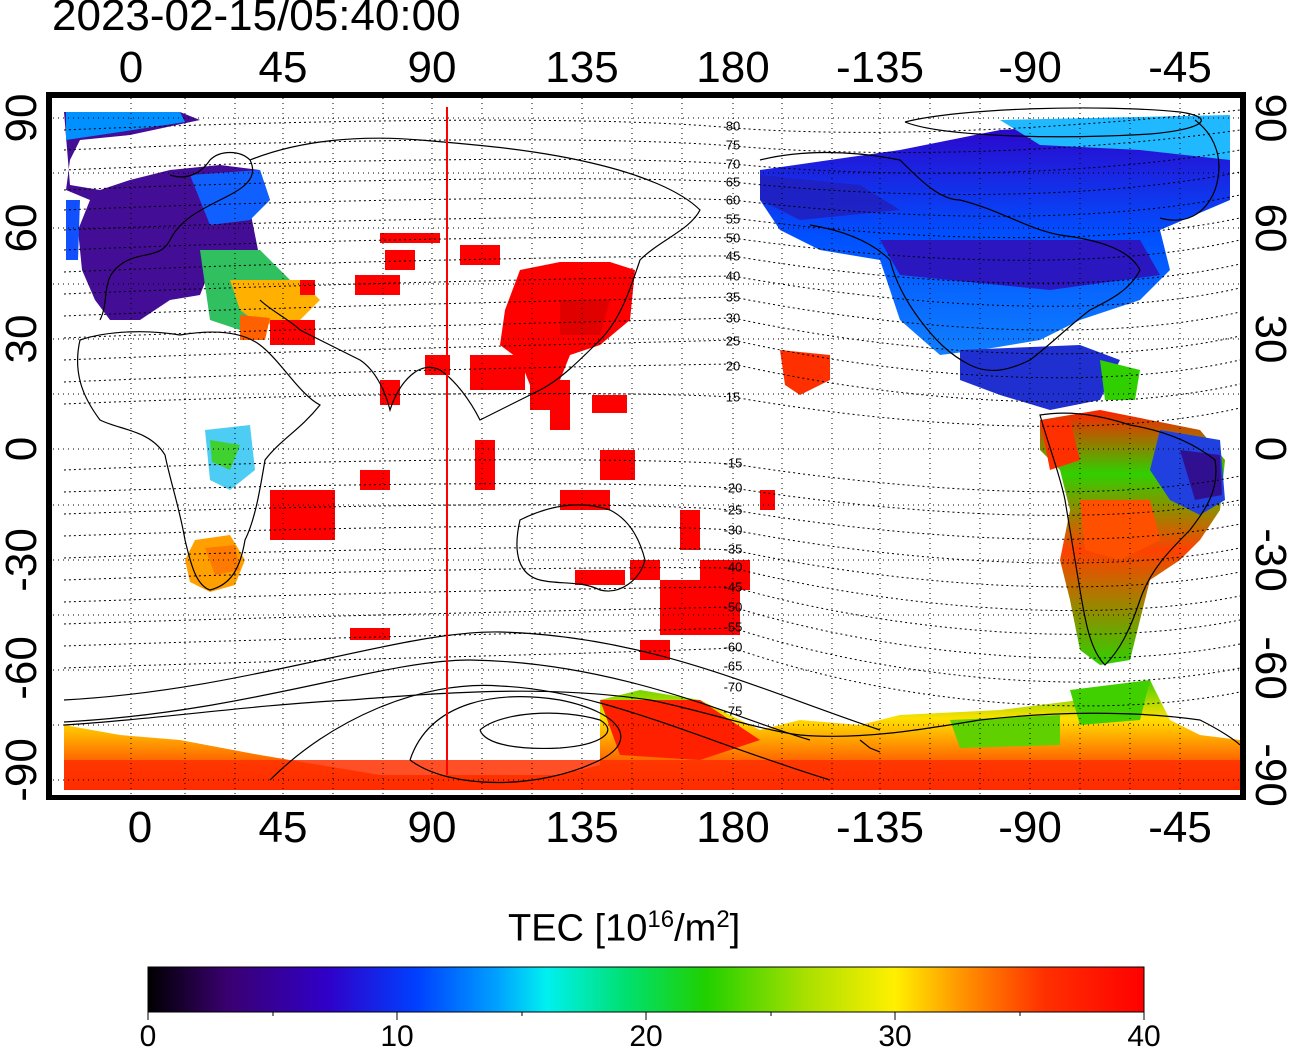 Image resolution: width=1294 pixels, height=1057 pixels. What do you see at coordinates (733, 297) in the screenshot?
I see `mlat-label: 35` at bounding box center [733, 297].